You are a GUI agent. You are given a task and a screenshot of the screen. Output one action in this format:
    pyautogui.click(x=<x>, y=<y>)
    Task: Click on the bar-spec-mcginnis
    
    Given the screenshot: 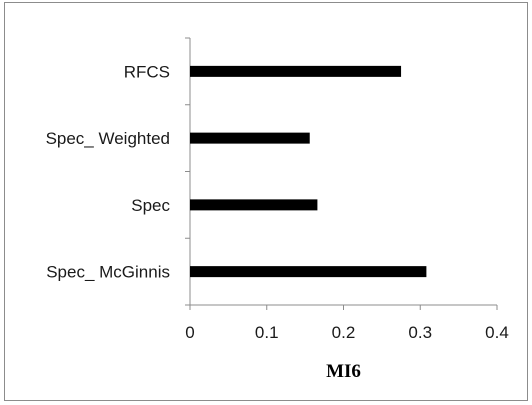 What is the action you would take?
    pyautogui.click(x=308, y=272)
    